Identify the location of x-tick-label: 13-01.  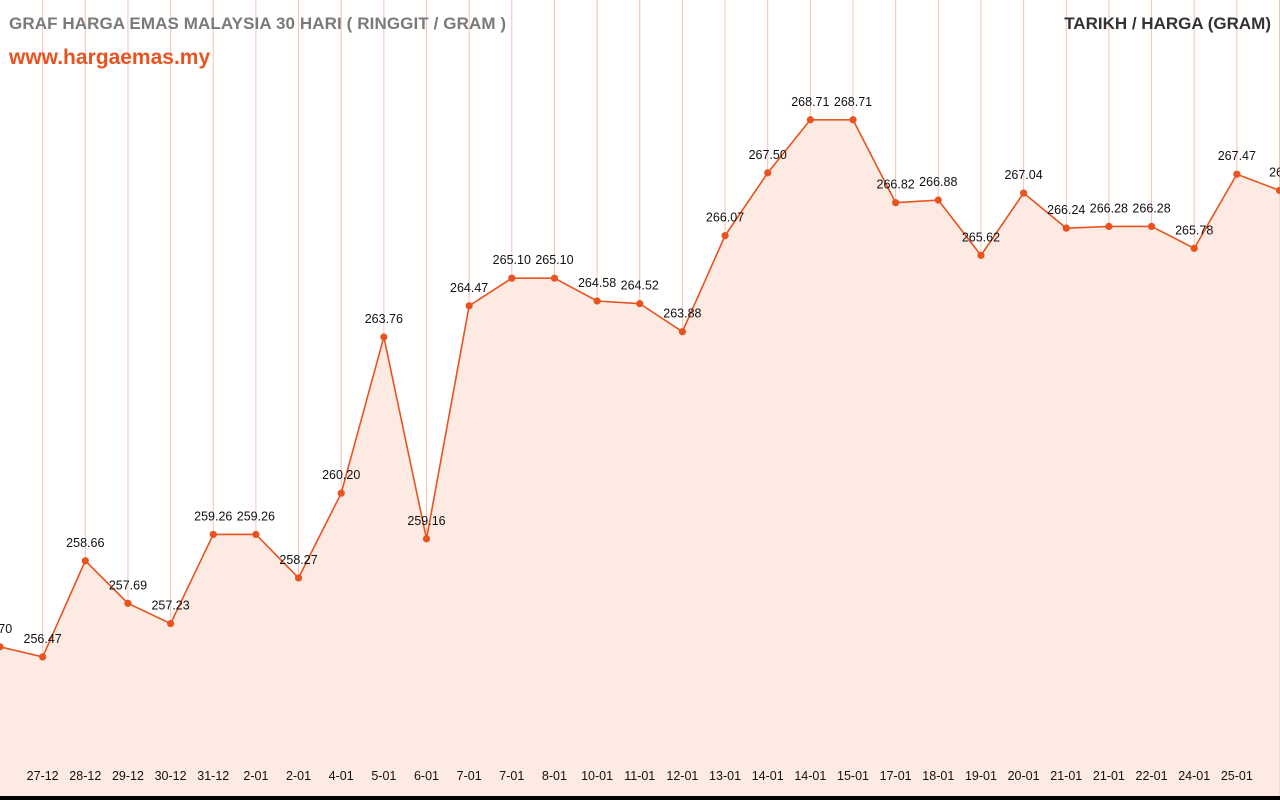
(725, 776).